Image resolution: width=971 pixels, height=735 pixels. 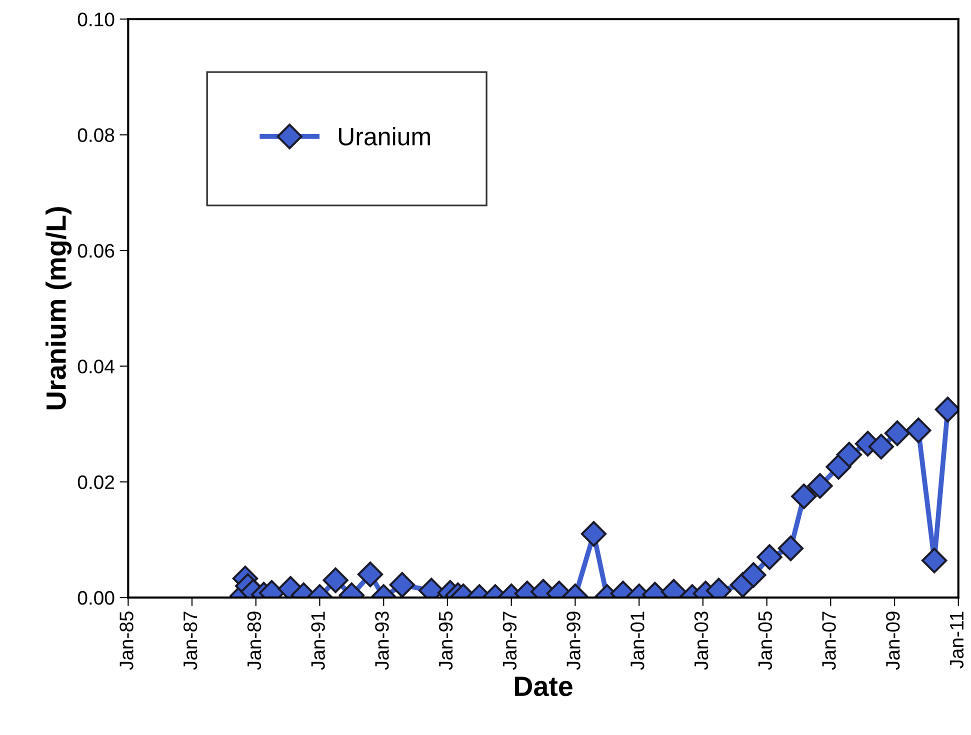 What do you see at coordinates (543, 686) in the screenshot?
I see `x-axis-title: Date` at bounding box center [543, 686].